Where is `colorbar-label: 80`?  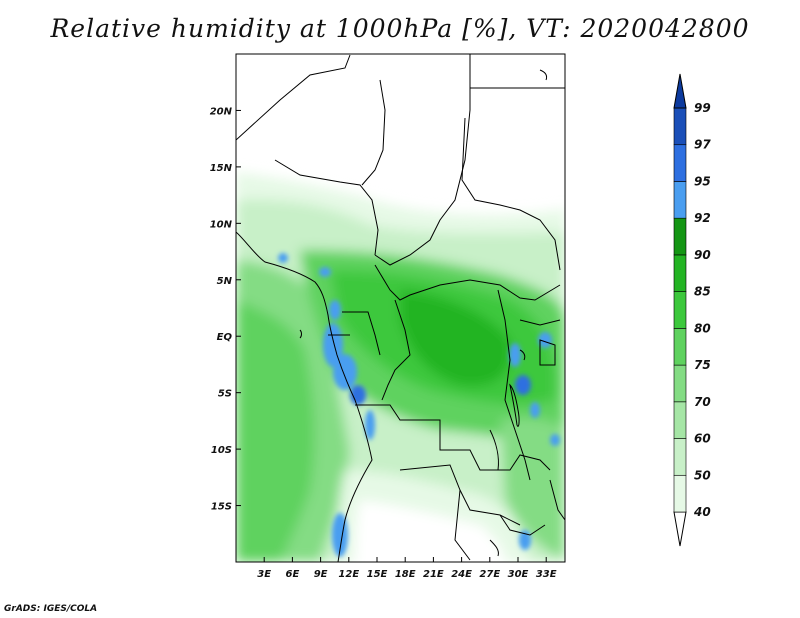 colorbar-label: 80 is located at coordinates (702, 328).